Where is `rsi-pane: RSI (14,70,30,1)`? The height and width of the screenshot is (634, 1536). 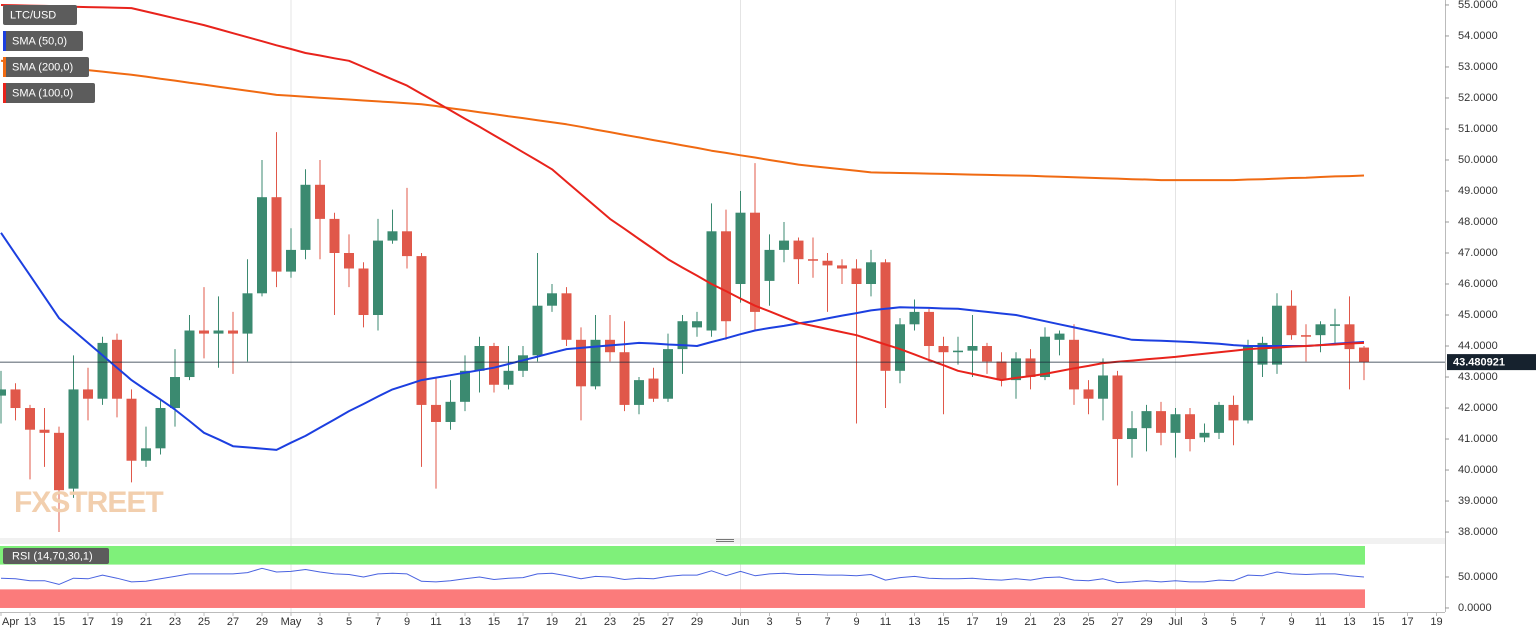
rsi-pane: RSI (14,70,30,1) is located at coordinates (682, 576).